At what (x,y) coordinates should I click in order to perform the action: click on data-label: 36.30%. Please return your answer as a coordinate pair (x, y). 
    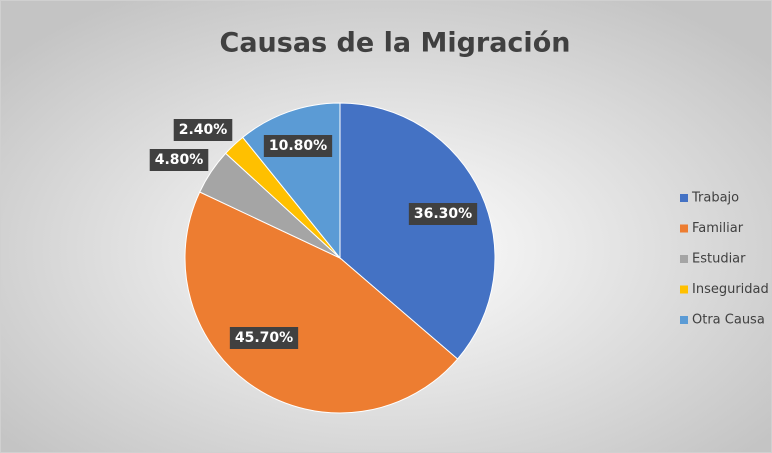
    Looking at the image, I should click on (443, 214).